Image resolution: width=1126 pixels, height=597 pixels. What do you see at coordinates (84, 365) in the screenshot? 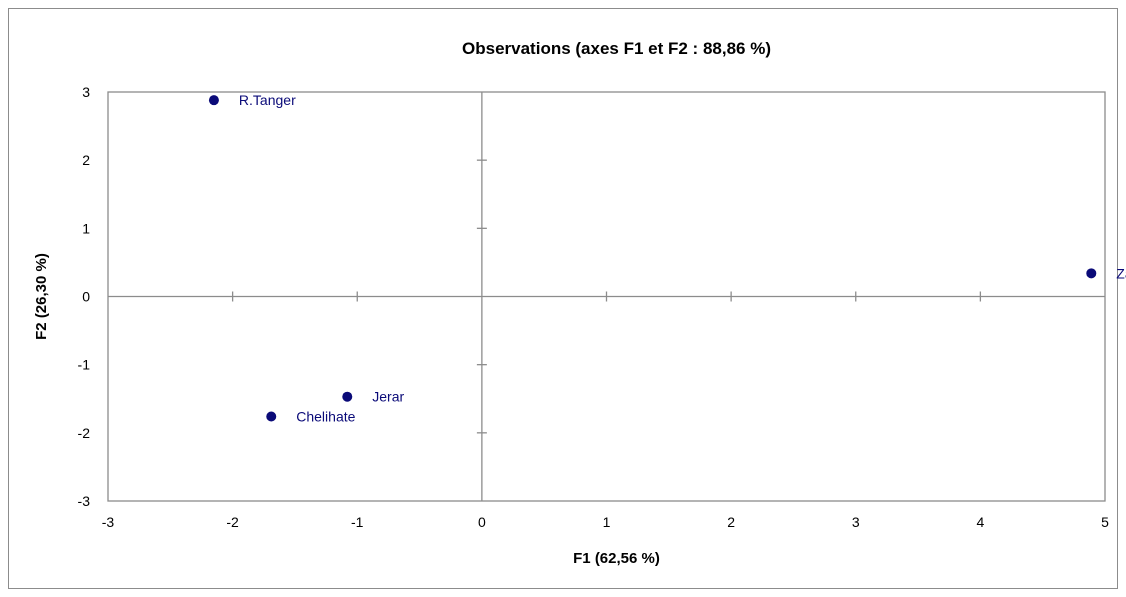
I see `y-tick-label: -1` at bounding box center [84, 365].